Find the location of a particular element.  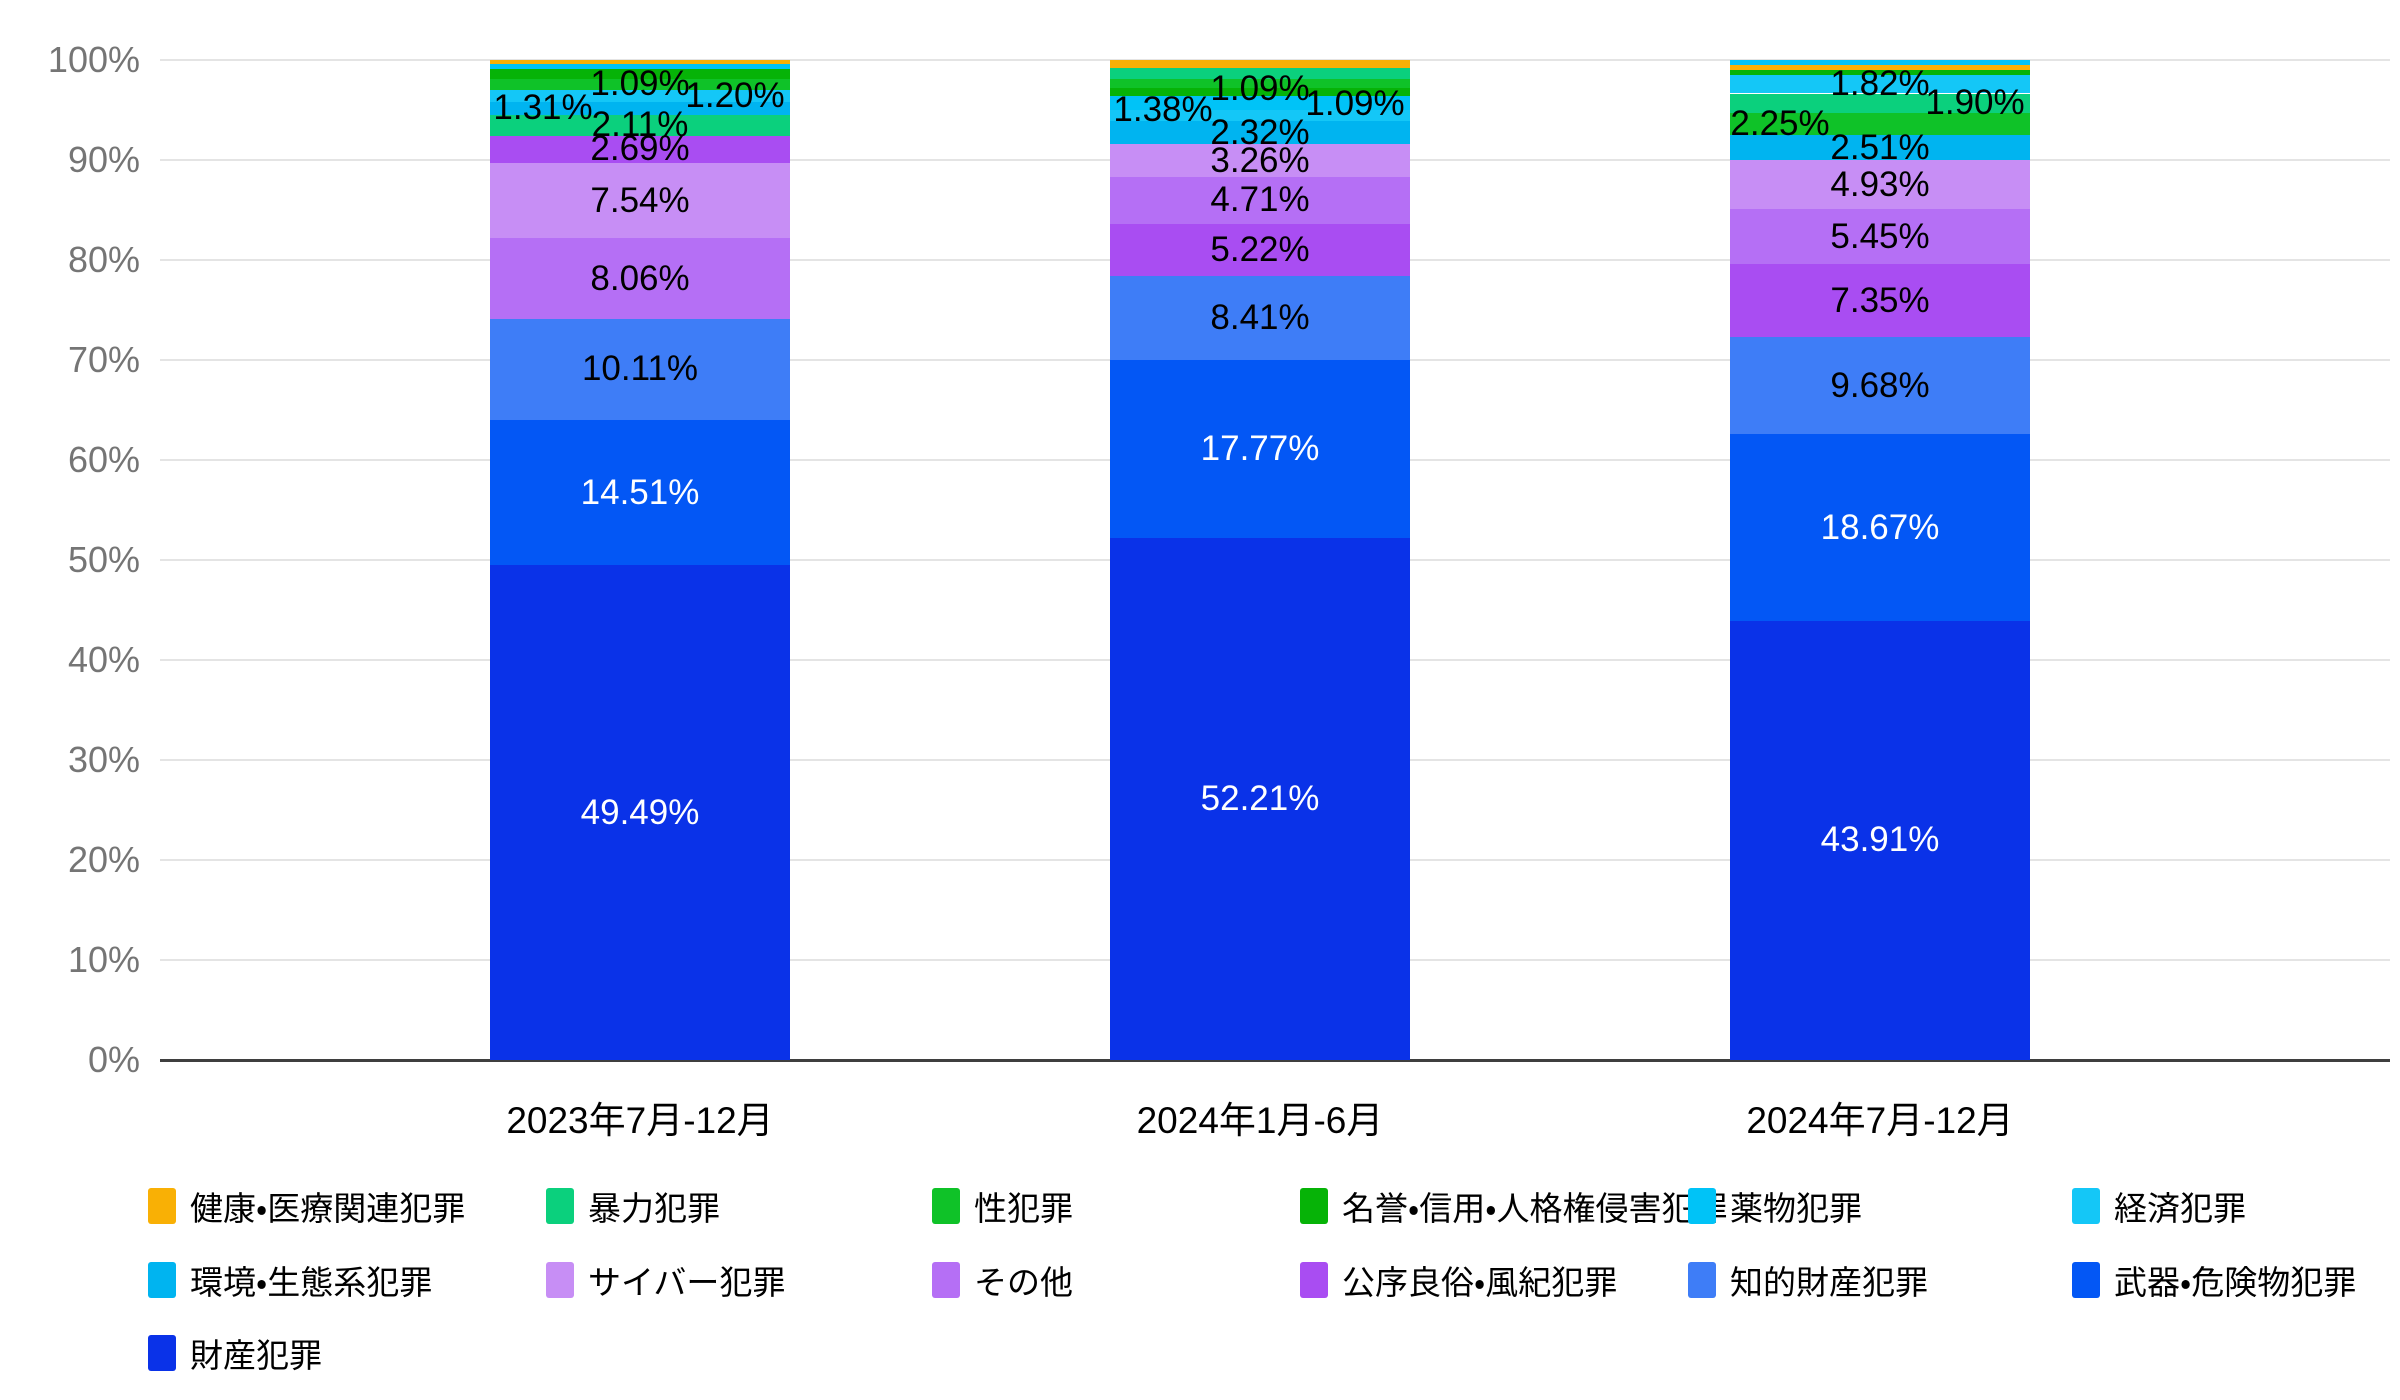

value-label: 2.69% is located at coordinates (640, 149).